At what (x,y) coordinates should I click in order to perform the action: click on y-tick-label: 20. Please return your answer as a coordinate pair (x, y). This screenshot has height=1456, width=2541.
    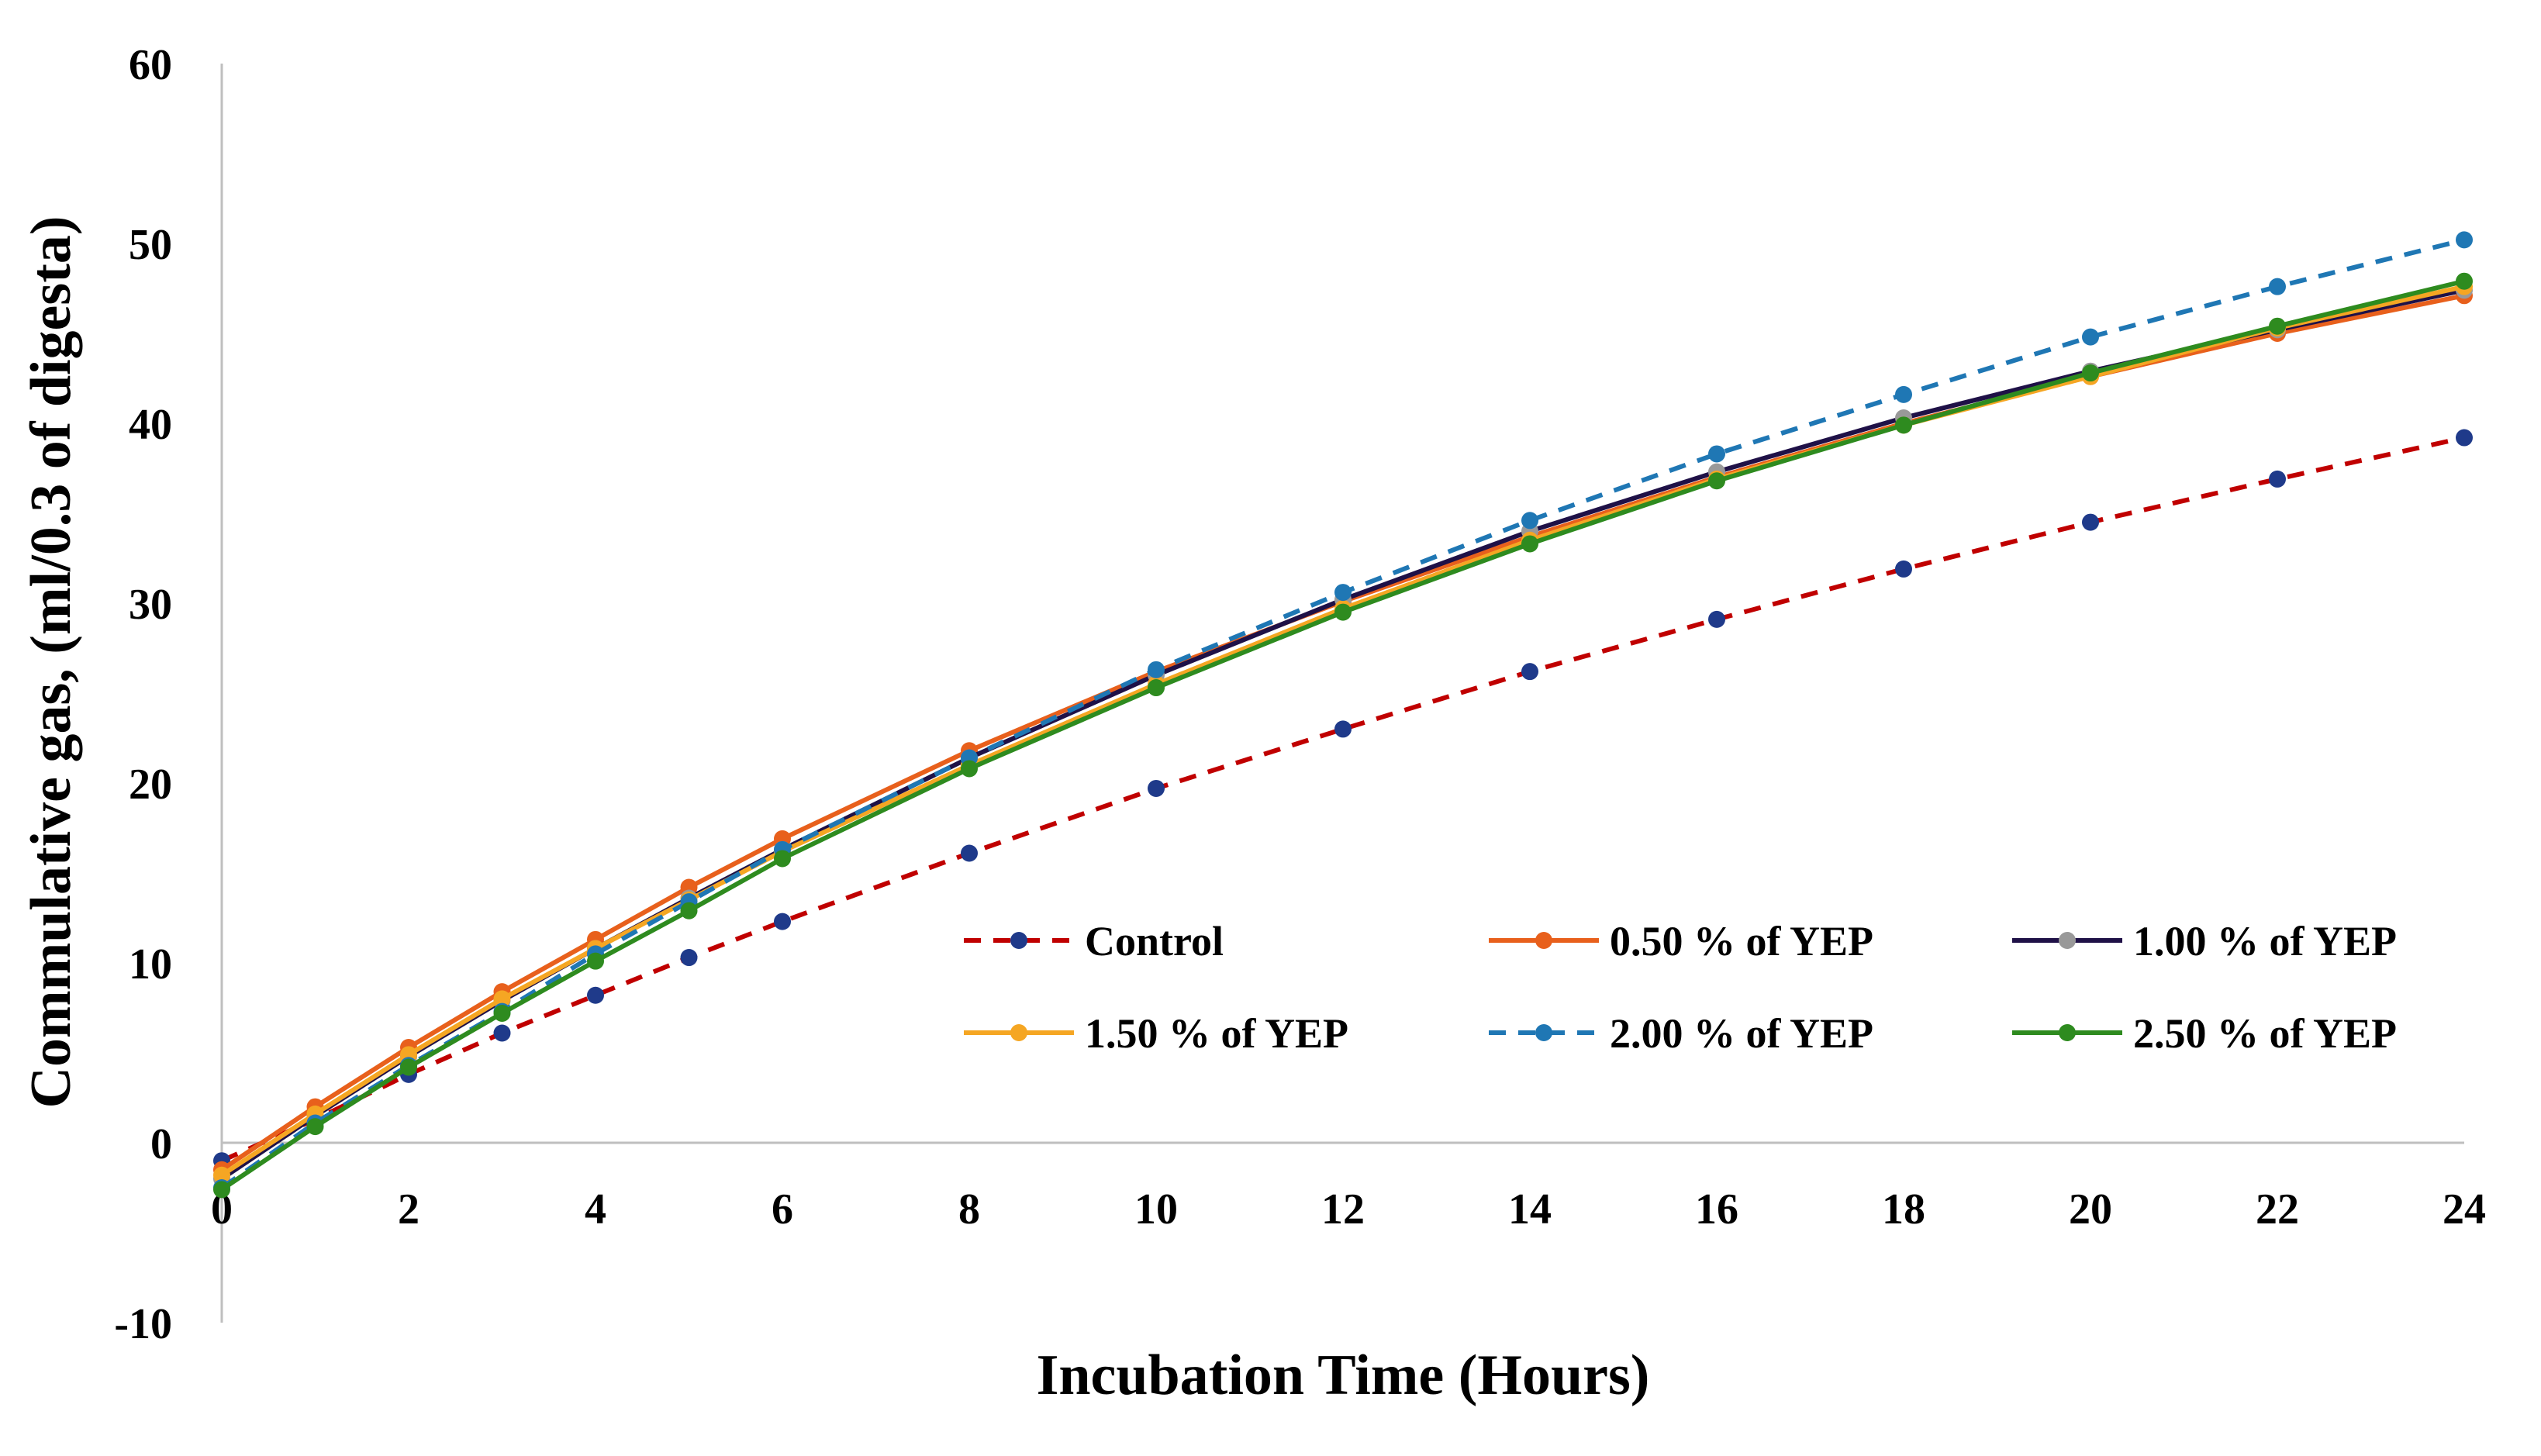
    Looking at the image, I should click on (151, 785).